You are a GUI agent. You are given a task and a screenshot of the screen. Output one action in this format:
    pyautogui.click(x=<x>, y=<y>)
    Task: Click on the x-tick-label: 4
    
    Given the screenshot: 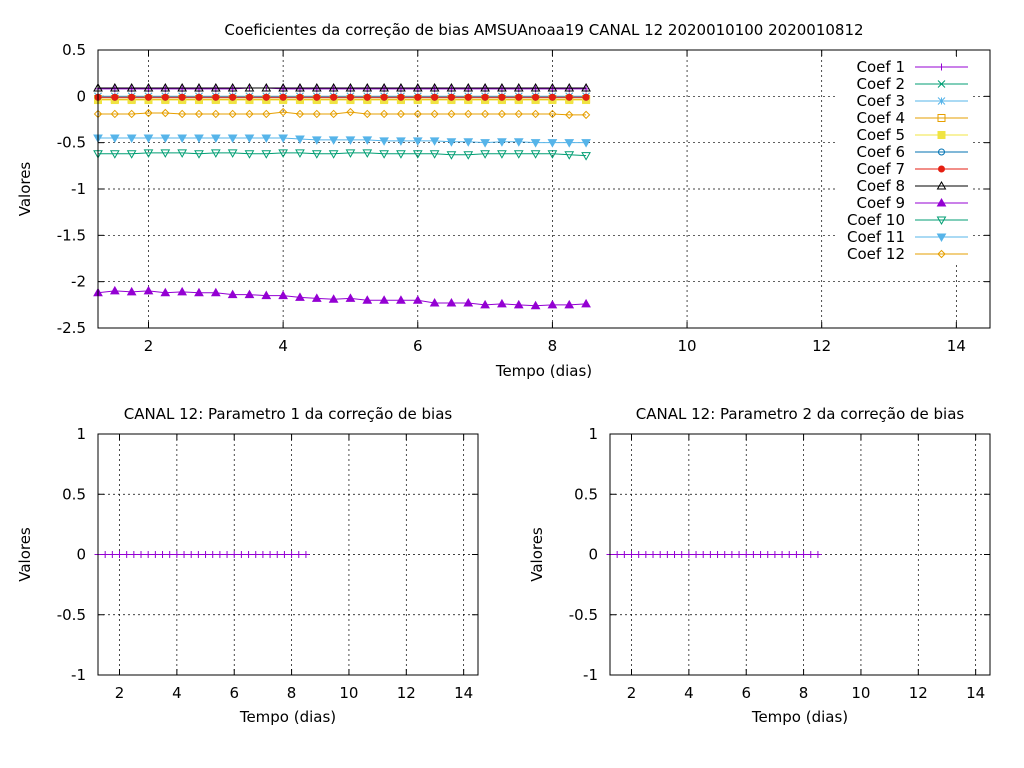 What is the action you would take?
    pyautogui.click(x=283, y=346)
    